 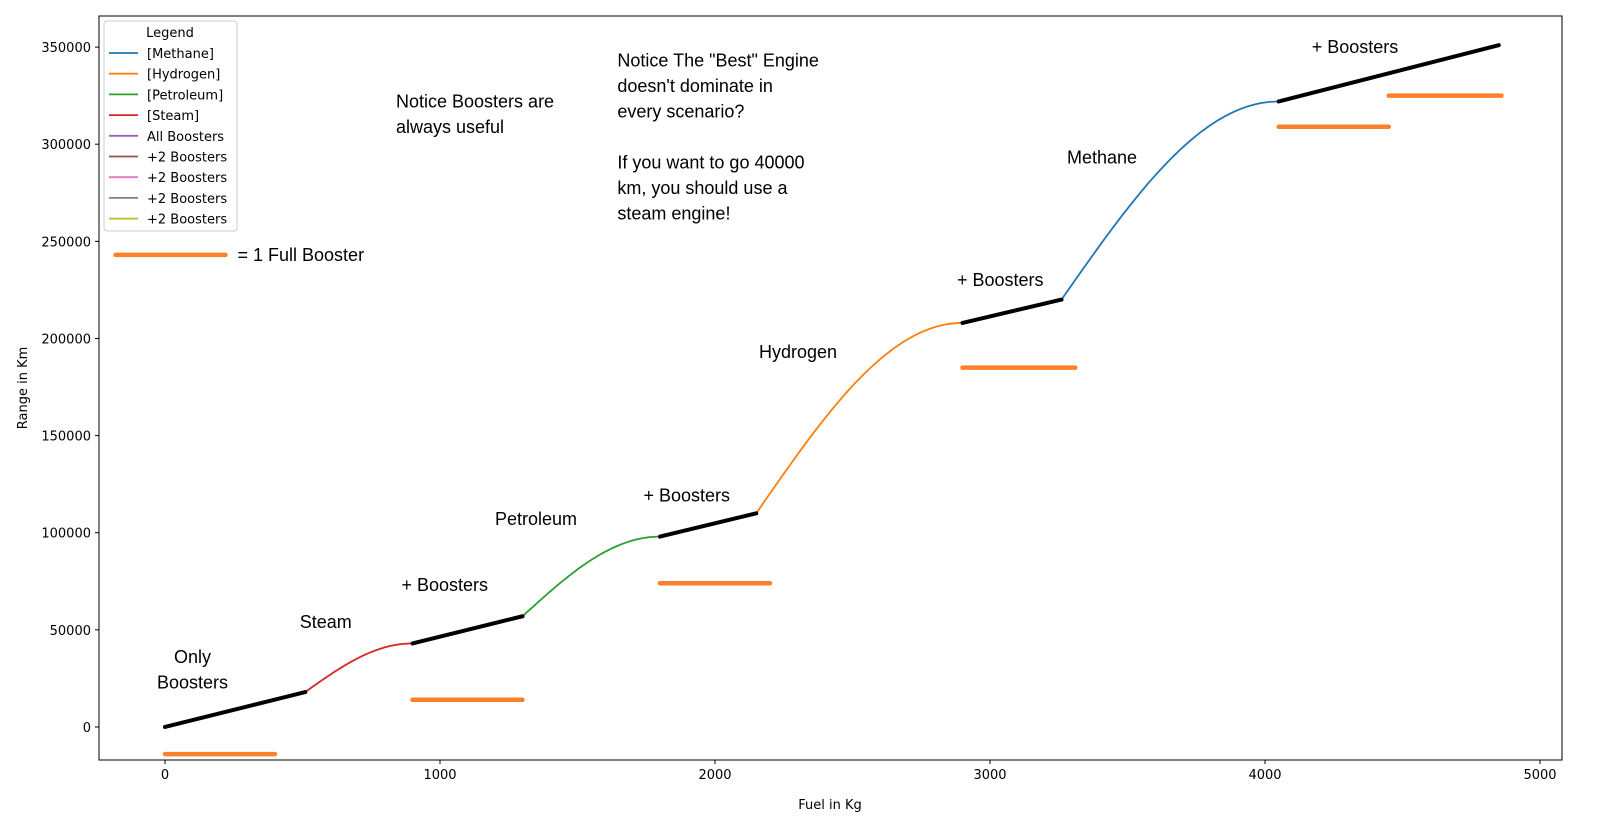 I want to click on booster-key: = 1 Full Booster, so click(x=239, y=255).